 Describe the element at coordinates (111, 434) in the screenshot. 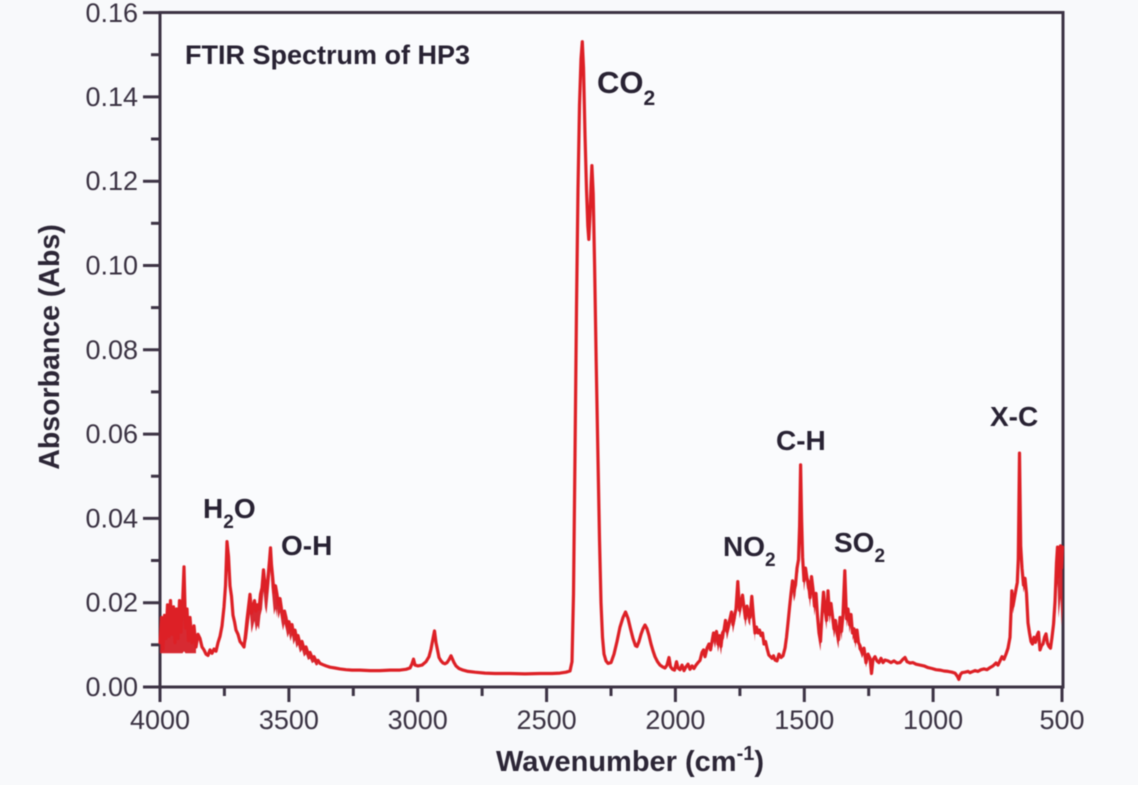

I see `svg-text: 0.06` at that location.